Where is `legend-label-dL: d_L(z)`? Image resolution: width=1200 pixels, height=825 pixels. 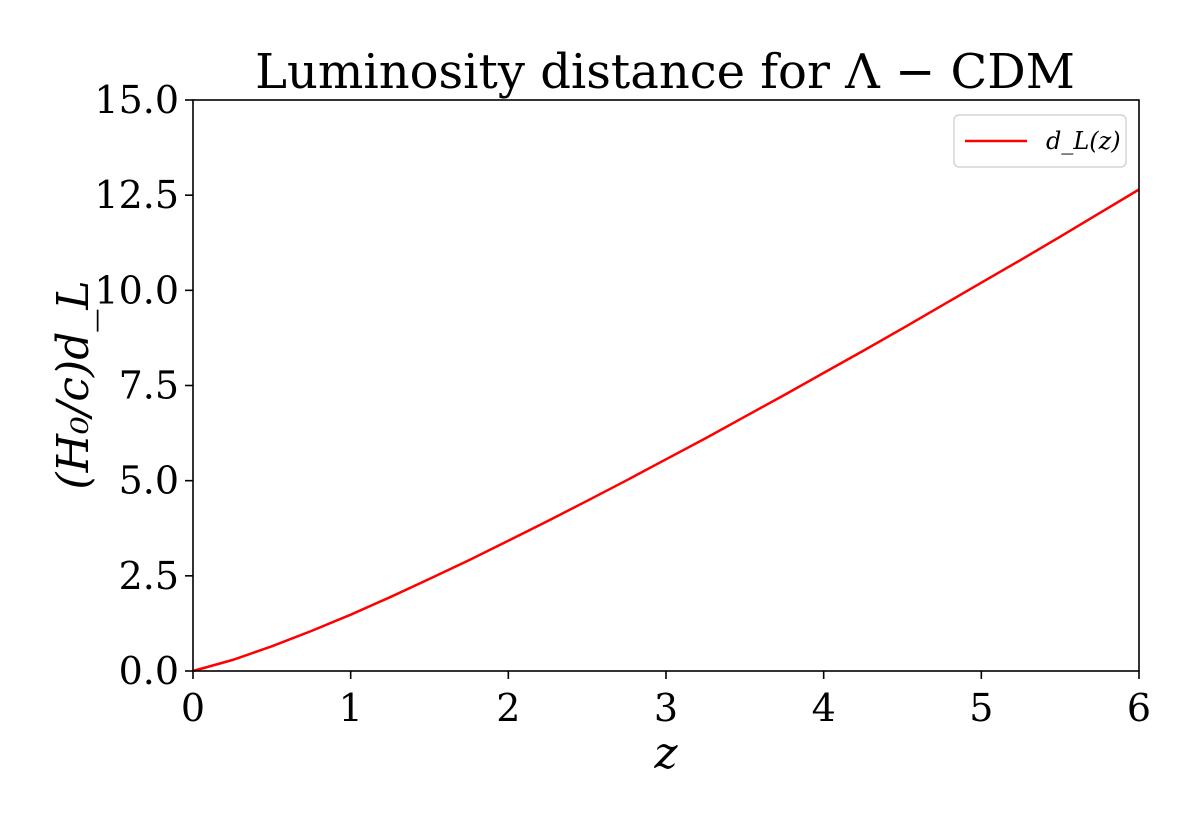 legend-label-dL: d_L(z) is located at coordinates (1083, 141).